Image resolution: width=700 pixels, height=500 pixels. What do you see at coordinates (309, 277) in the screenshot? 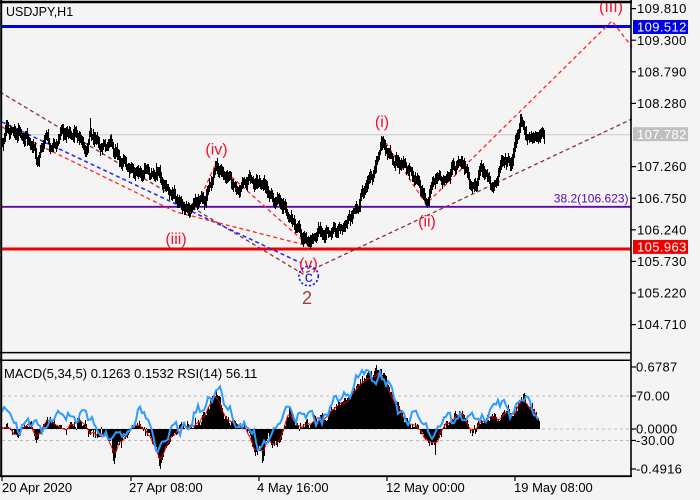
I see `svg-text: c` at bounding box center [309, 277].